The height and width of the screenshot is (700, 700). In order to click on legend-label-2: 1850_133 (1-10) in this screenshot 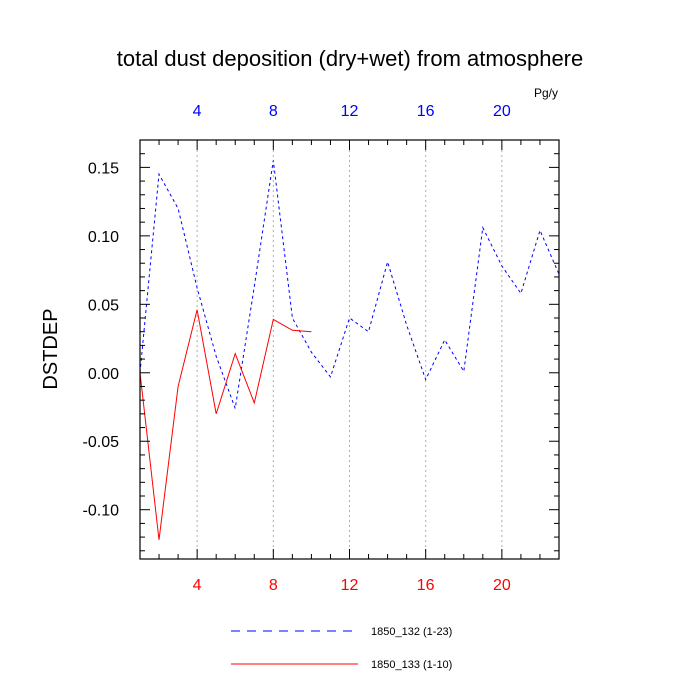, I will do `click(411, 665)`.